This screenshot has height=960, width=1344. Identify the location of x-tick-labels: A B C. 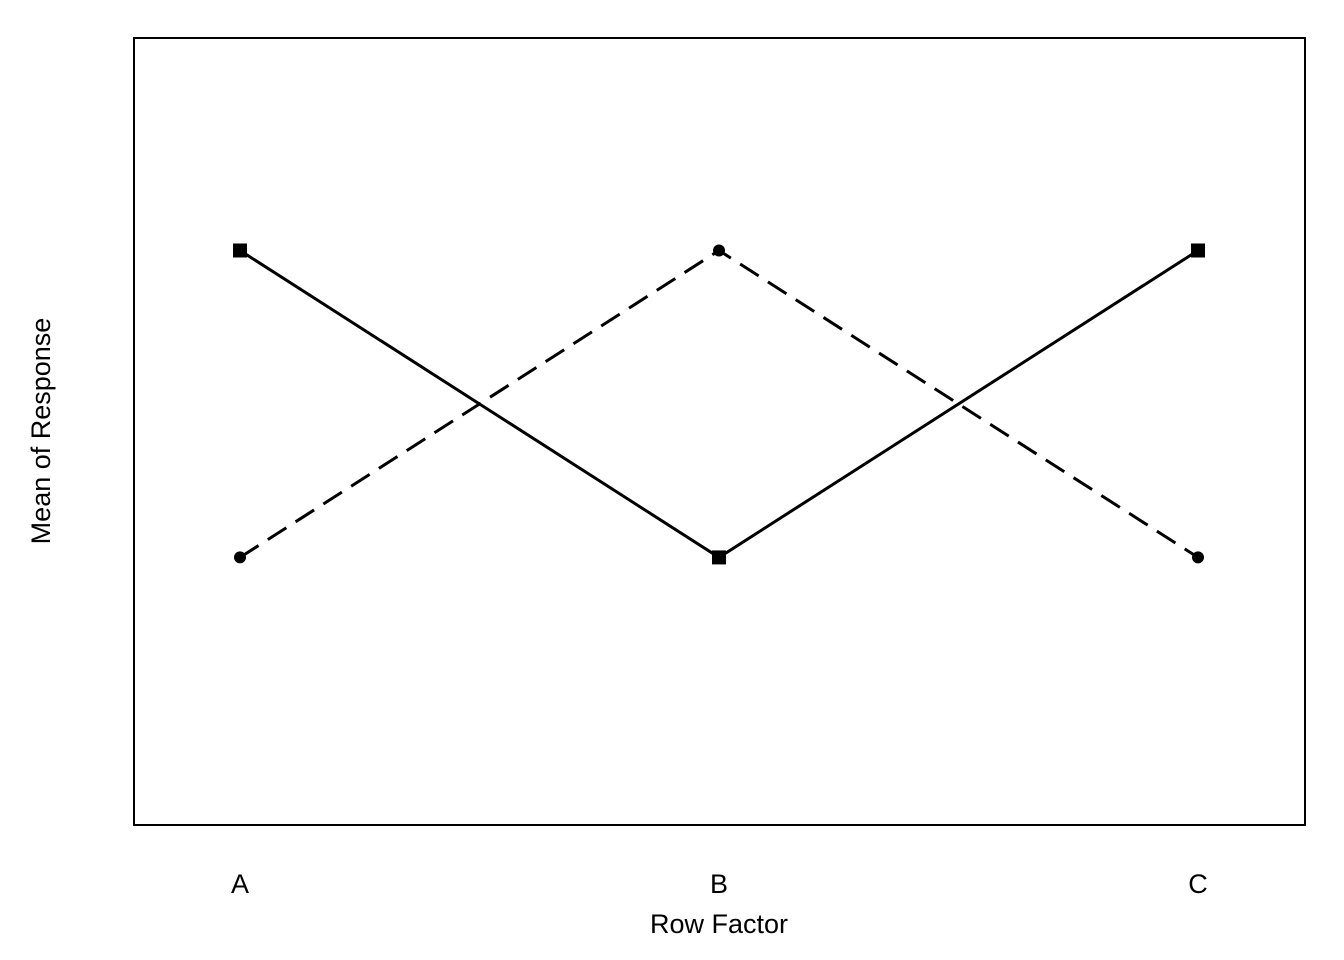
(719, 884).